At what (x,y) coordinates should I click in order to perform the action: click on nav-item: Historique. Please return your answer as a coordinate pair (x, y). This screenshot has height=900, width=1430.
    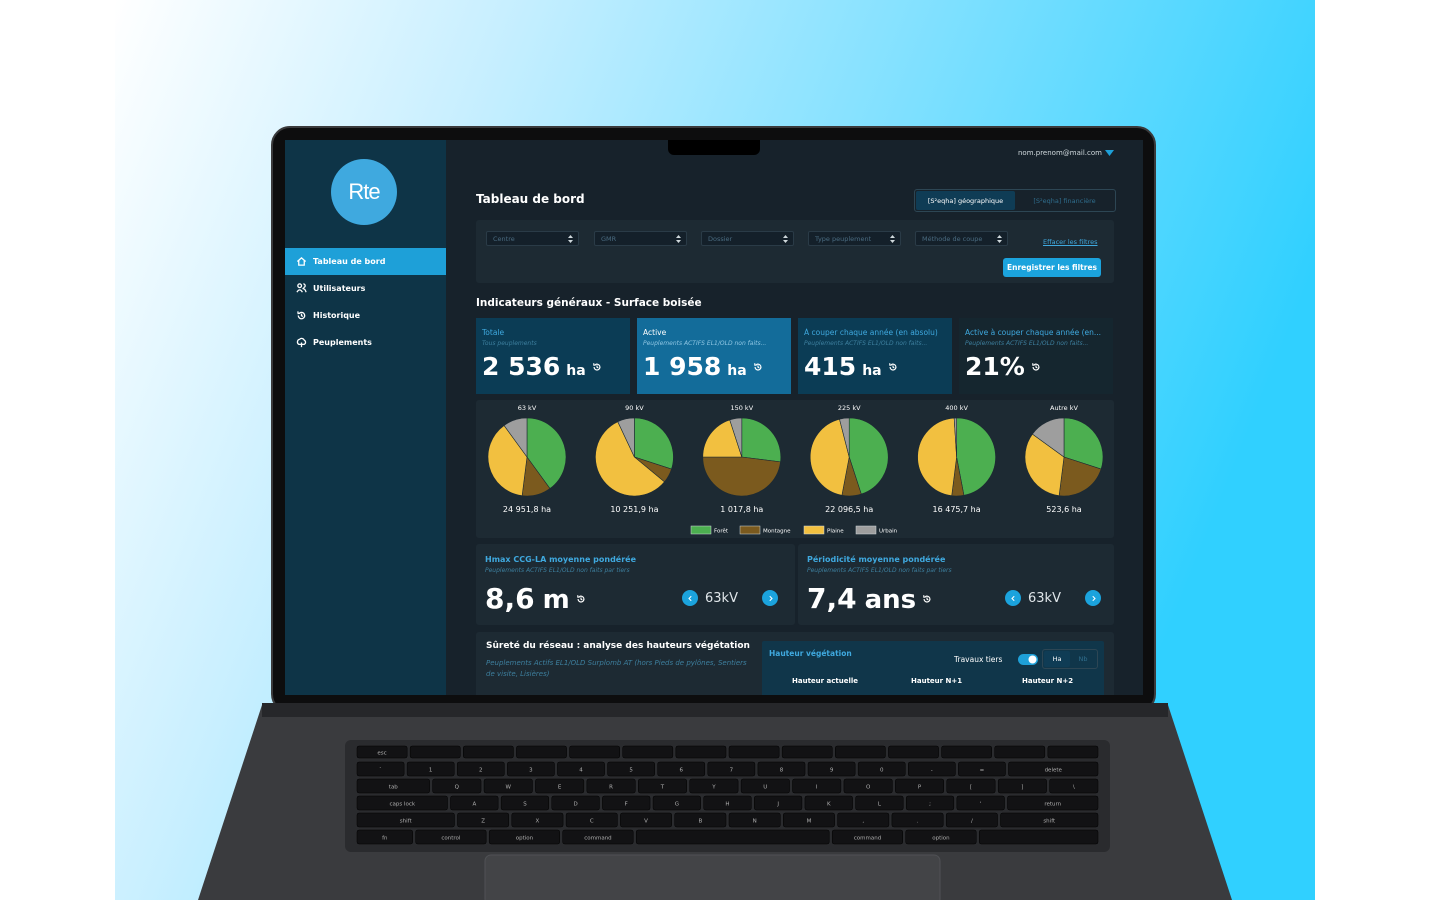
    Looking at the image, I should click on (365, 315).